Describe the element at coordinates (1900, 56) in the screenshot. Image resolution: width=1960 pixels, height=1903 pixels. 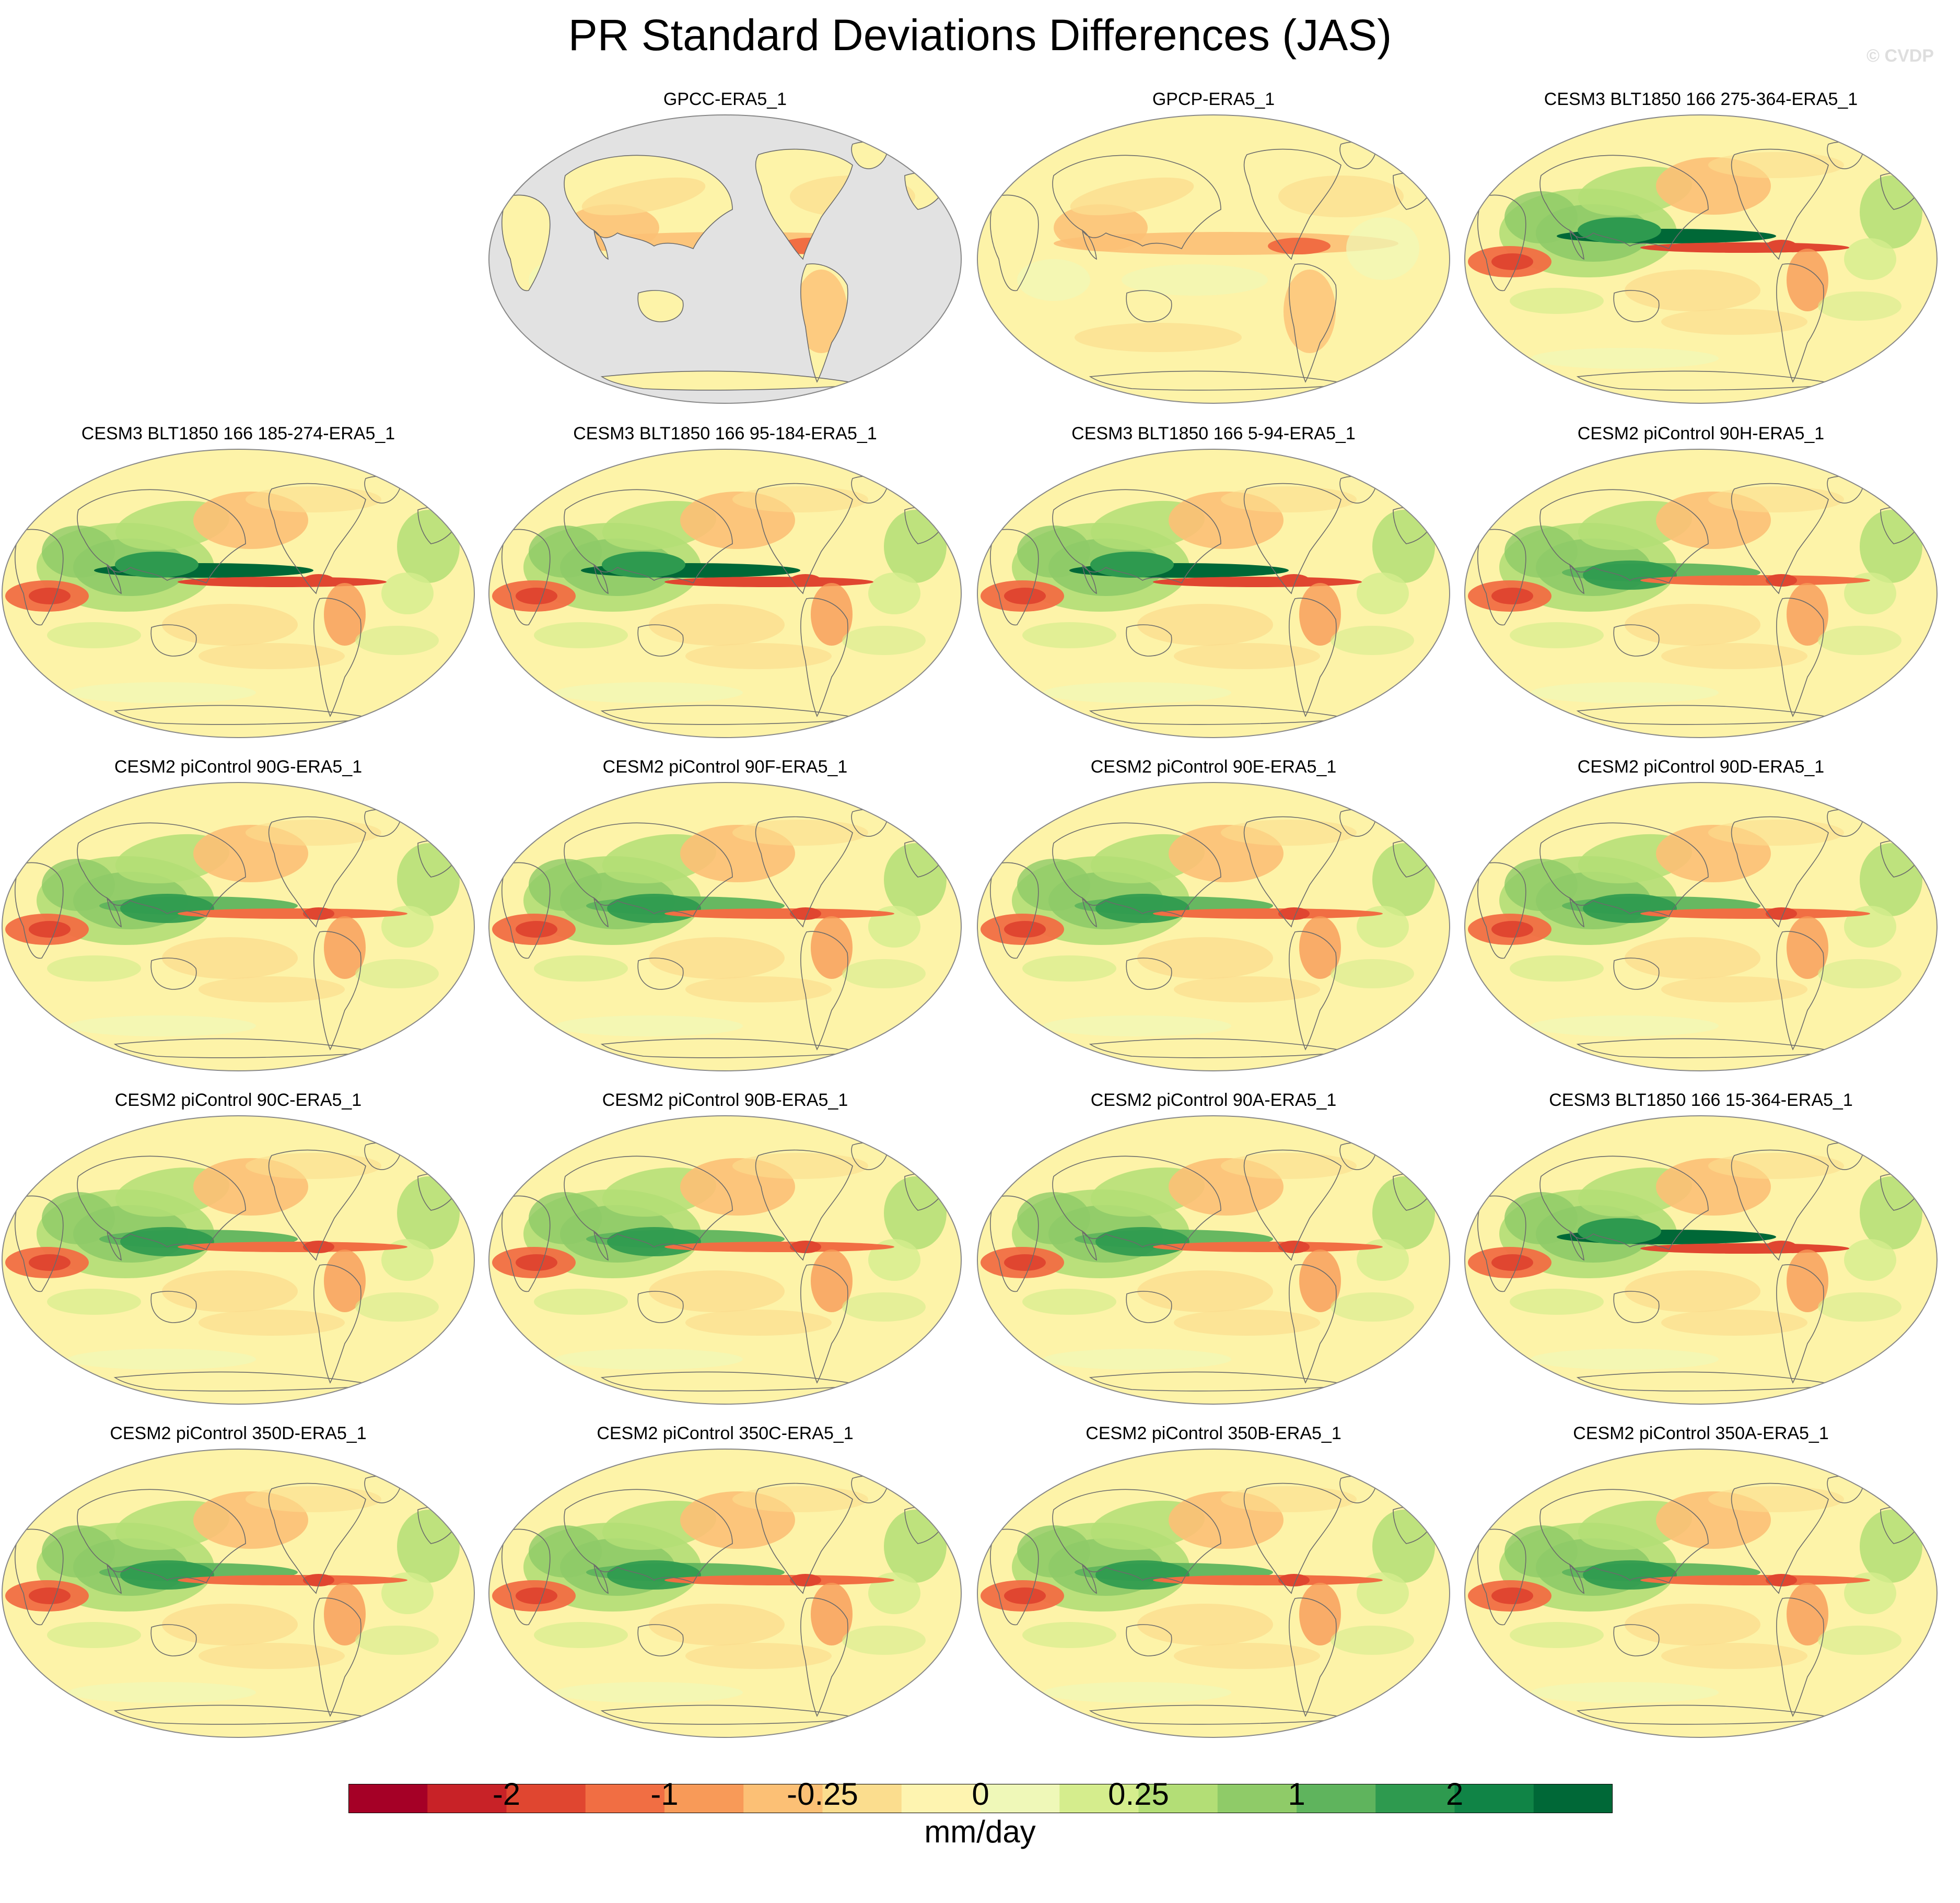
I see `cvdp-watermark: © CVDP` at that location.